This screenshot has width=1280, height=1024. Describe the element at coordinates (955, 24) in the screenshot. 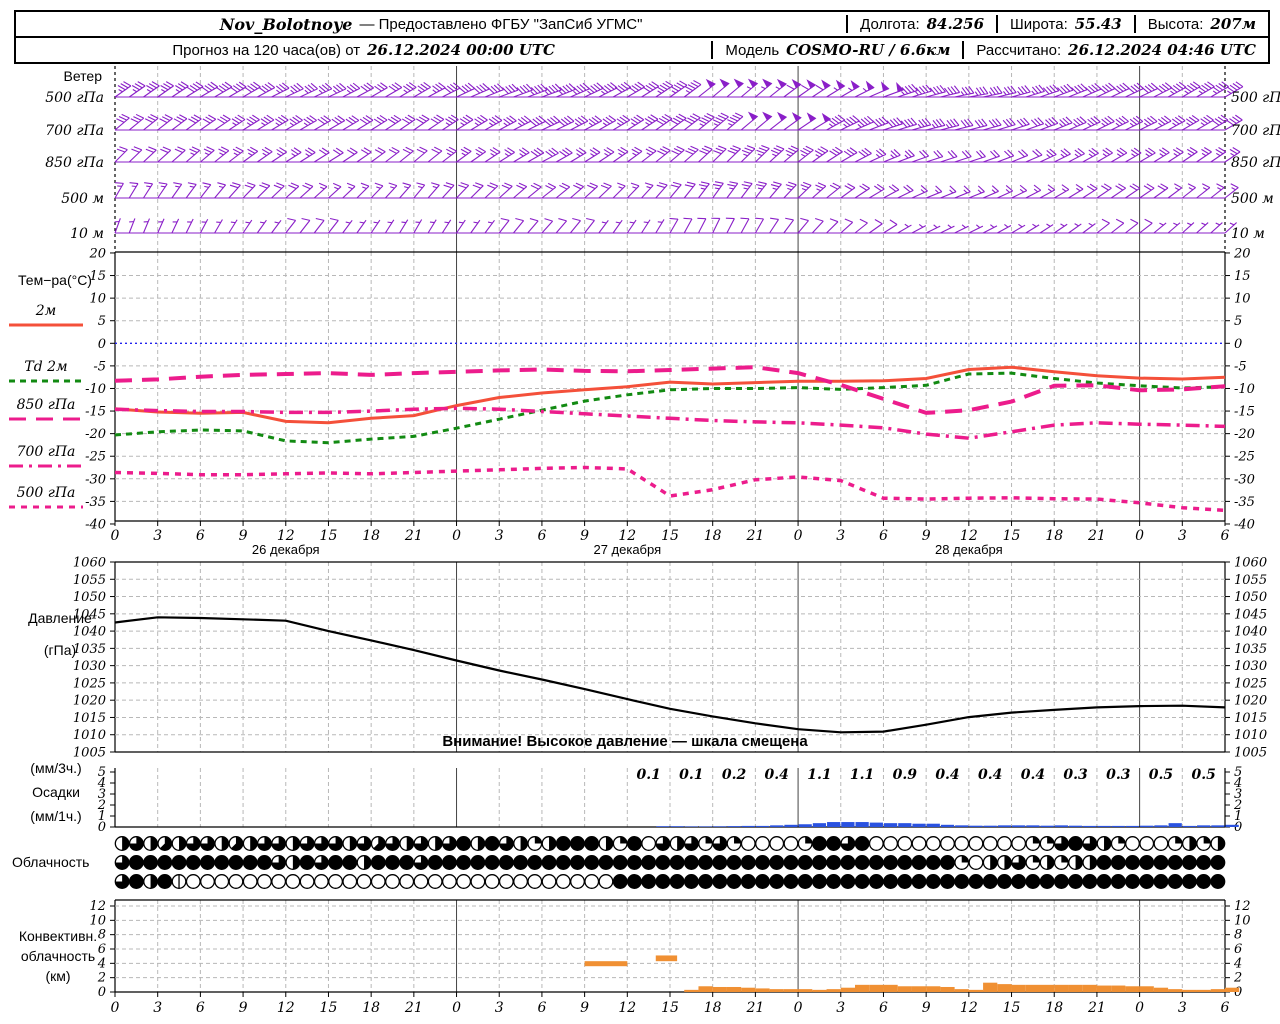

I see `longitude-value: 84.256` at that location.